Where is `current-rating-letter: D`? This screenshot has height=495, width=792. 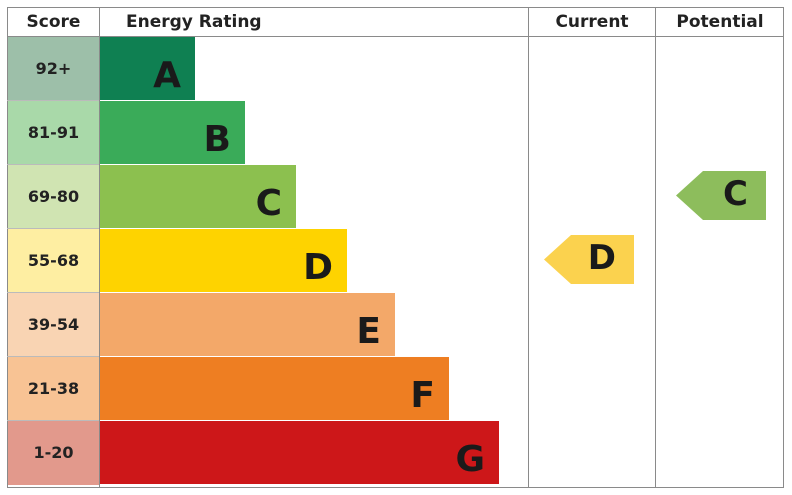 current-rating-letter: D is located at coordinates (601, 258).